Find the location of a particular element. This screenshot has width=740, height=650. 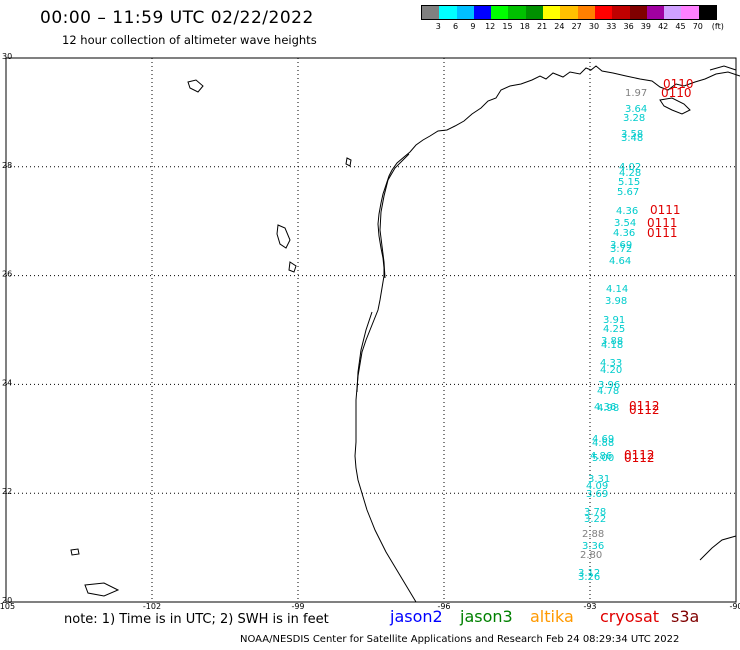

bay-of-campeche-coast is located at coordinates (718, 548).